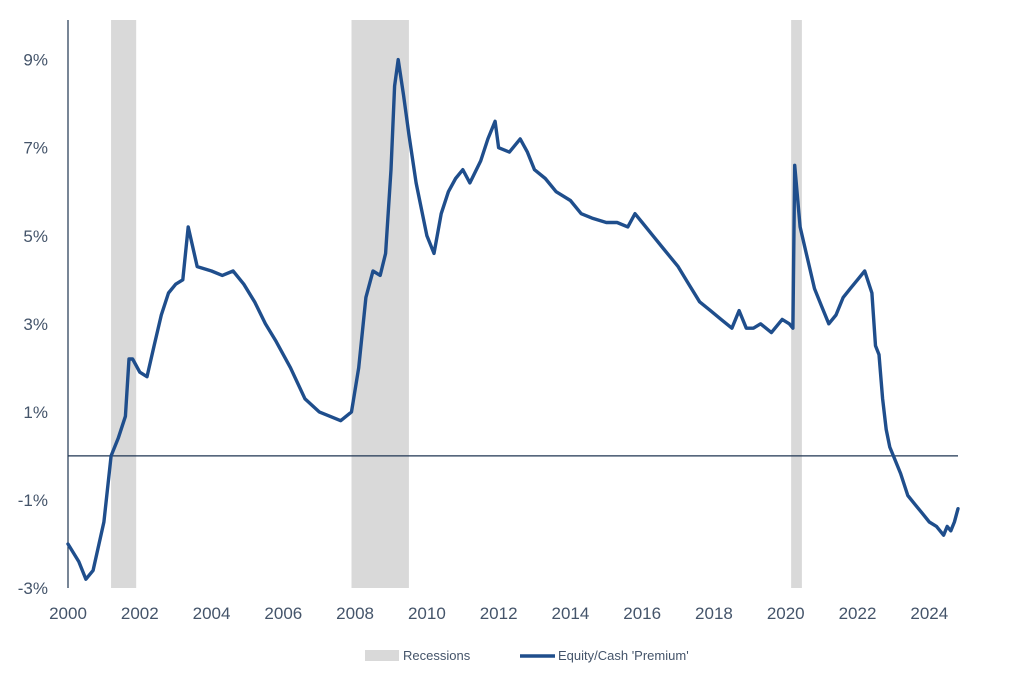 This screenshot has height=683, width=1024. What do you see at coordinates (140, 613) in the screenshot?
I see `x-tick-label: 2002` at bounding box center [140, 613].